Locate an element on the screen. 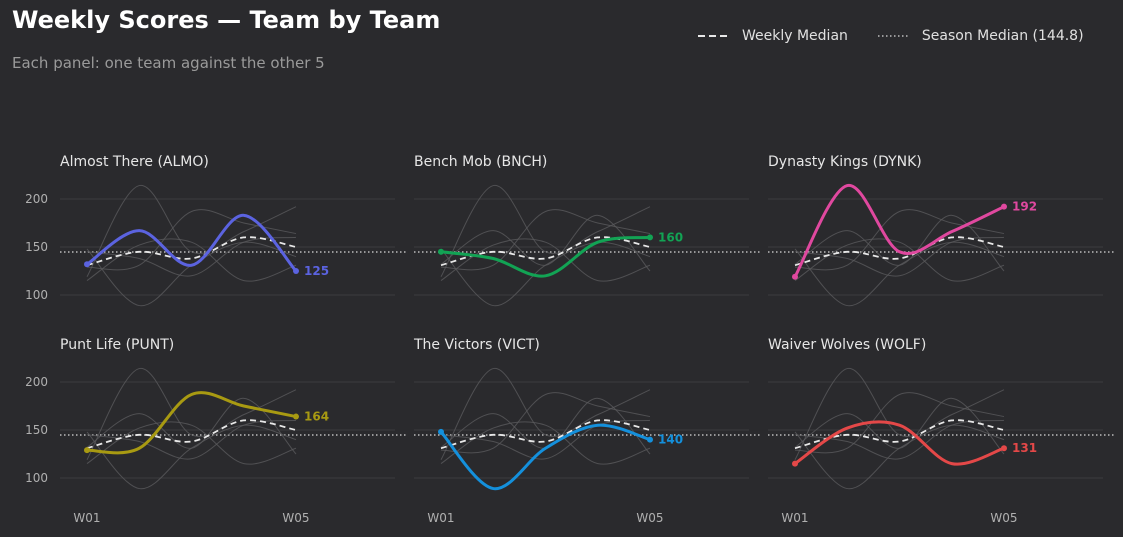  legend-dotted-line-icon is located at coordinates (892, 36).